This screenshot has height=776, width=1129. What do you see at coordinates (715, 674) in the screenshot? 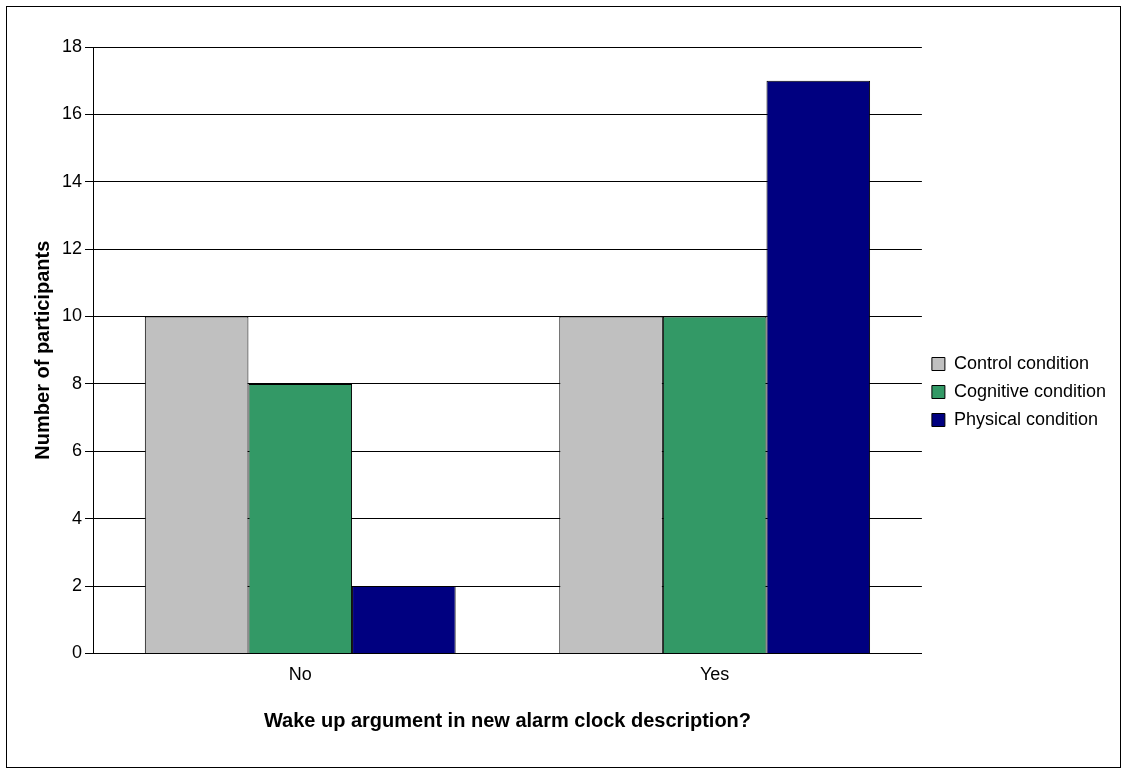
I see `x-tick-label: Yes` at bounding box center [715, 674].